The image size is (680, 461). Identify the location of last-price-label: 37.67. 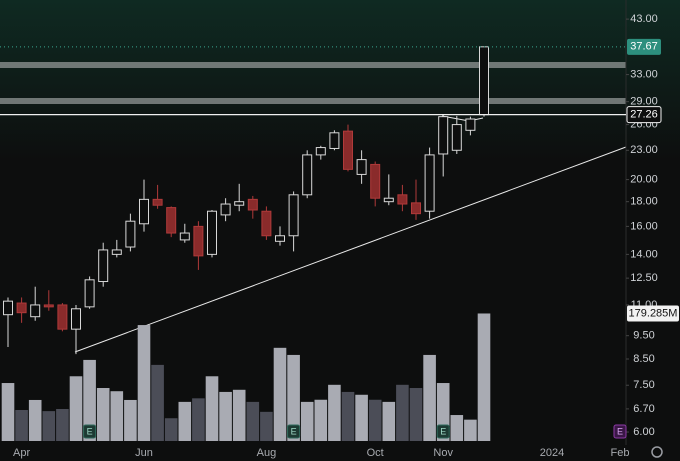
(644, 47).